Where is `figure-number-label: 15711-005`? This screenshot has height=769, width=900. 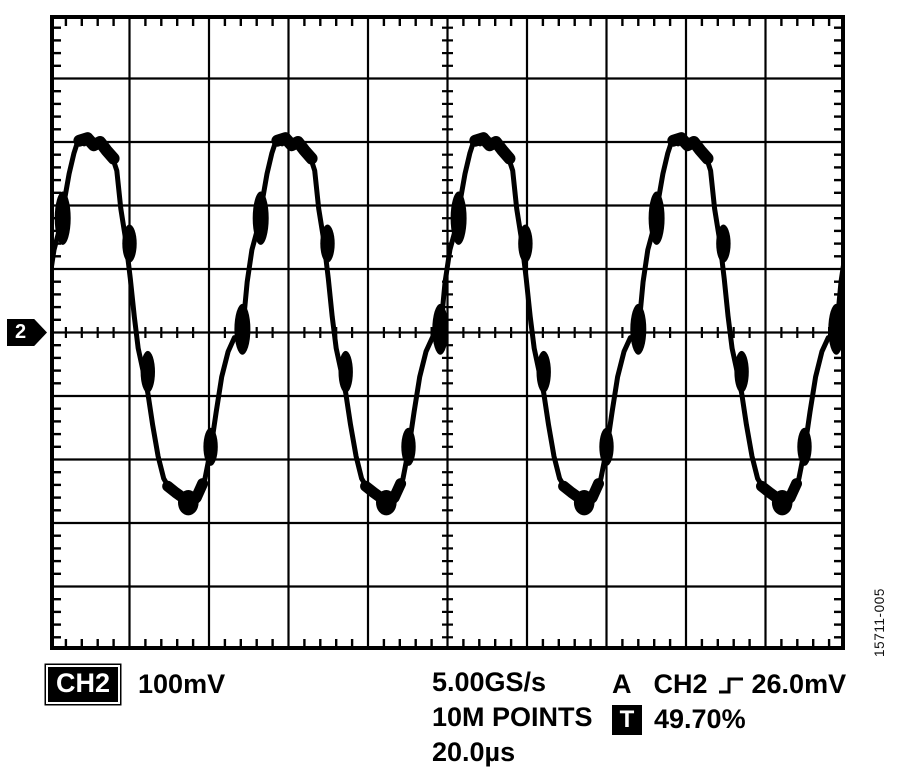 figure-number-label: 15711-005 is located at coordinates (879, 622).